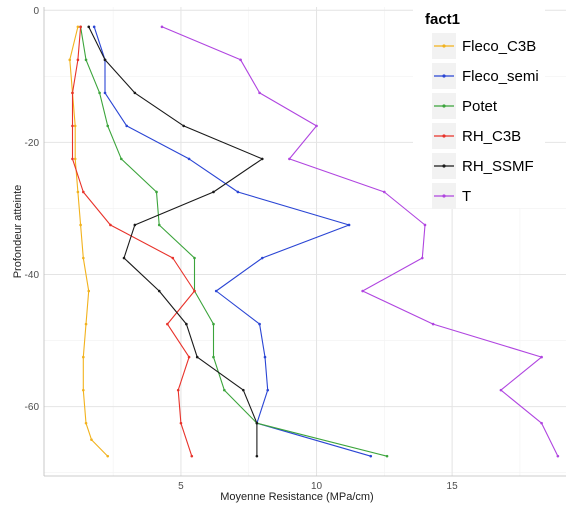 The width and height of the screenshot is (576, 508). Describe the element at coordinates (32, 275) in the screenshot. I see `y-tick-label: -40` at that location.